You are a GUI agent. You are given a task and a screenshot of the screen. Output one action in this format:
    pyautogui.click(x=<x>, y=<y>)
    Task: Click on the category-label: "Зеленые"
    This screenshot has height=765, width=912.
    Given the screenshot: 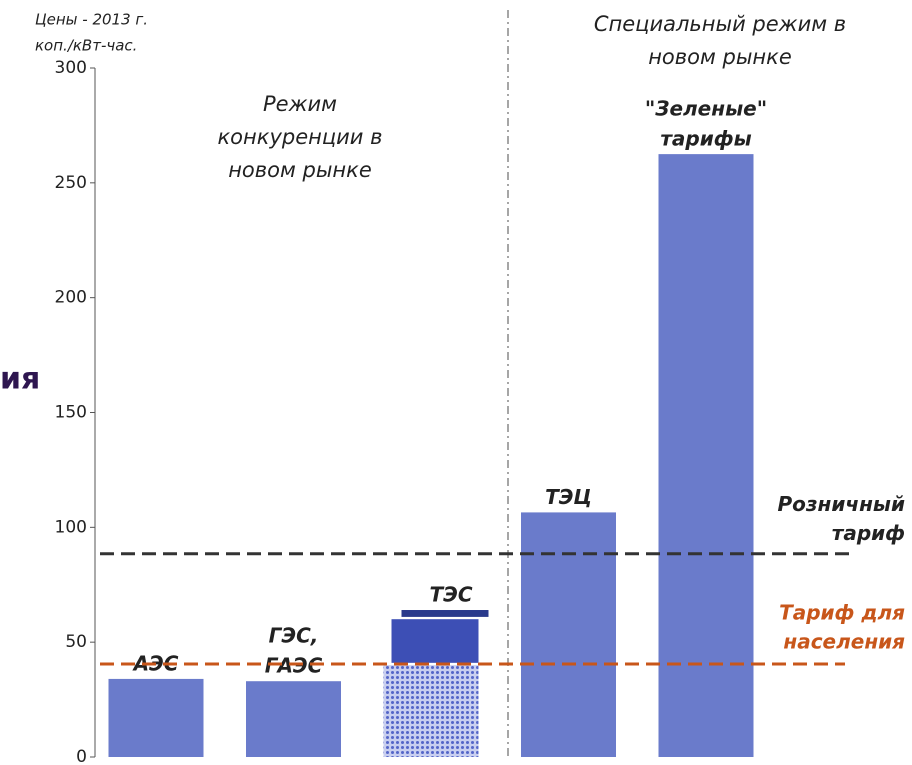 What is the action you would take?
    pyautogui.click(x=706, y=109)
    